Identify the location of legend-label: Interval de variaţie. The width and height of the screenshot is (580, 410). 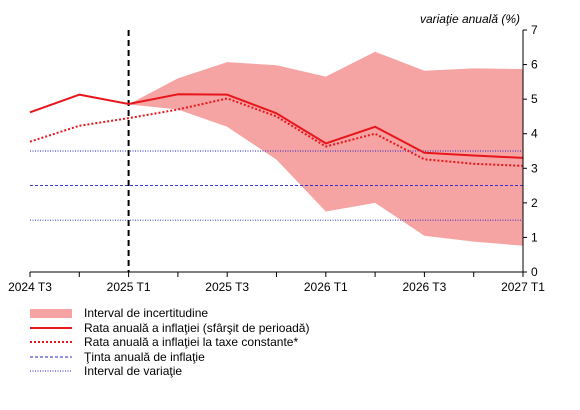
(133, 371).